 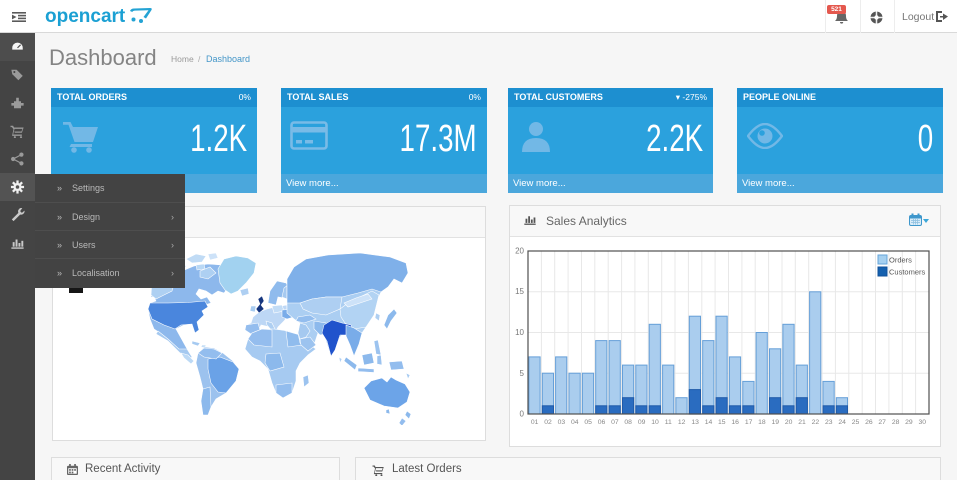 I want to click on svg-text: 05, so click(x=588, y=422).